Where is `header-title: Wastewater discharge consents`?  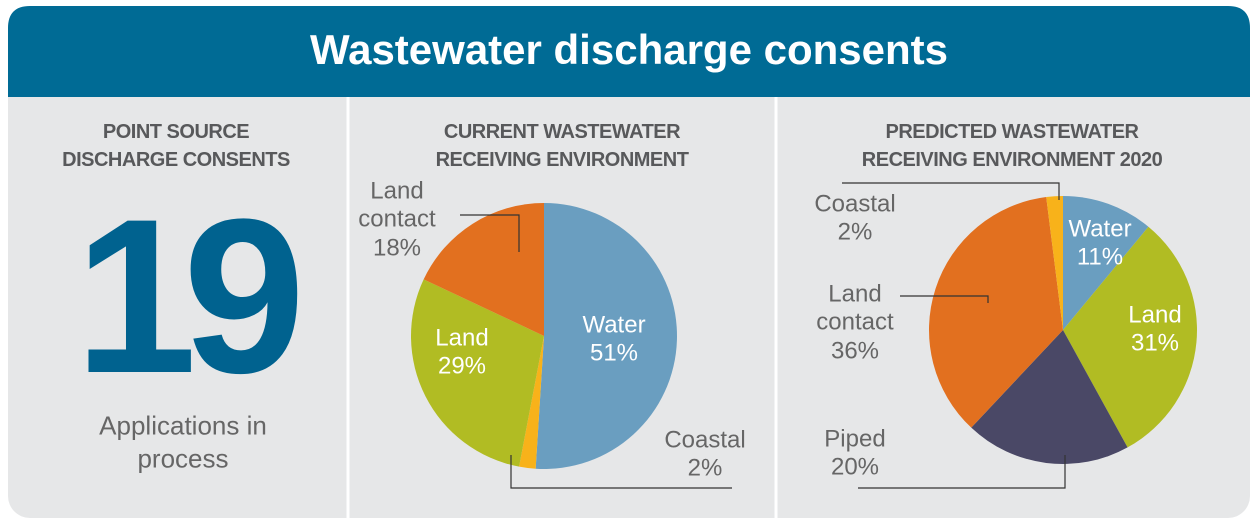
header-title: Wastewater discharge consents is located at coordinates (629, 49).